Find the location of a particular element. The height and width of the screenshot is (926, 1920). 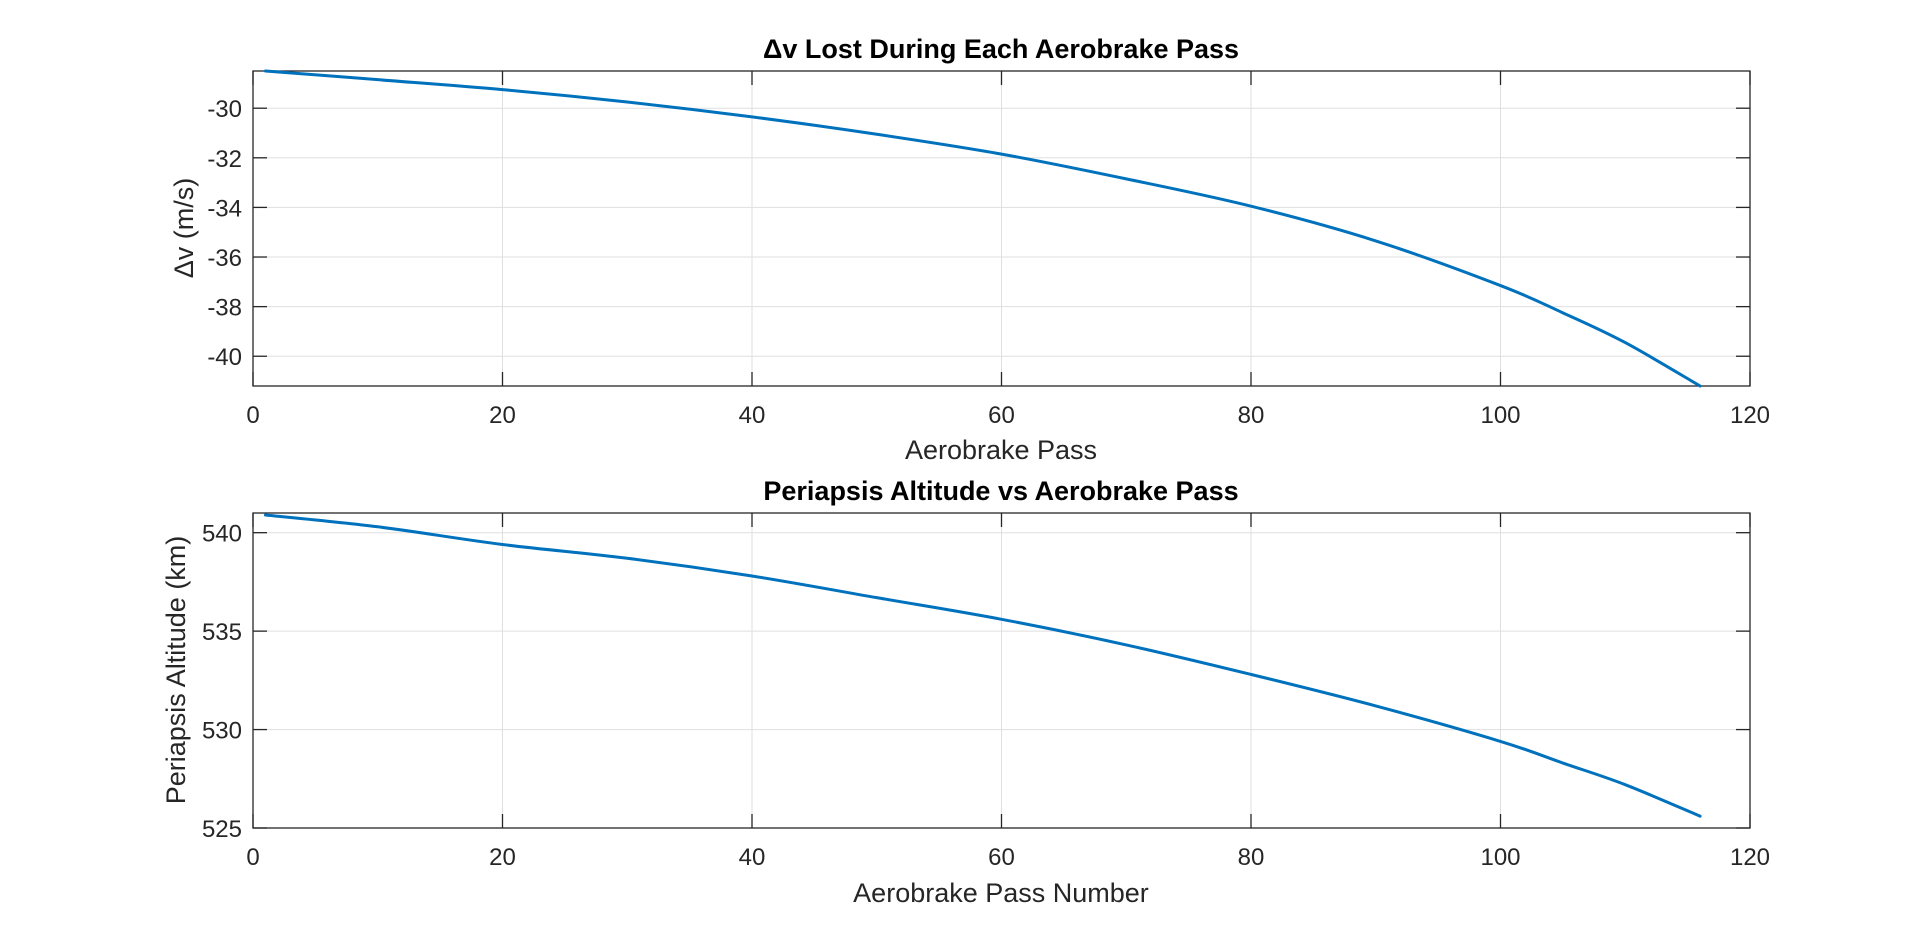

y-tick-label: 530 is located at coordinates (222, 731).